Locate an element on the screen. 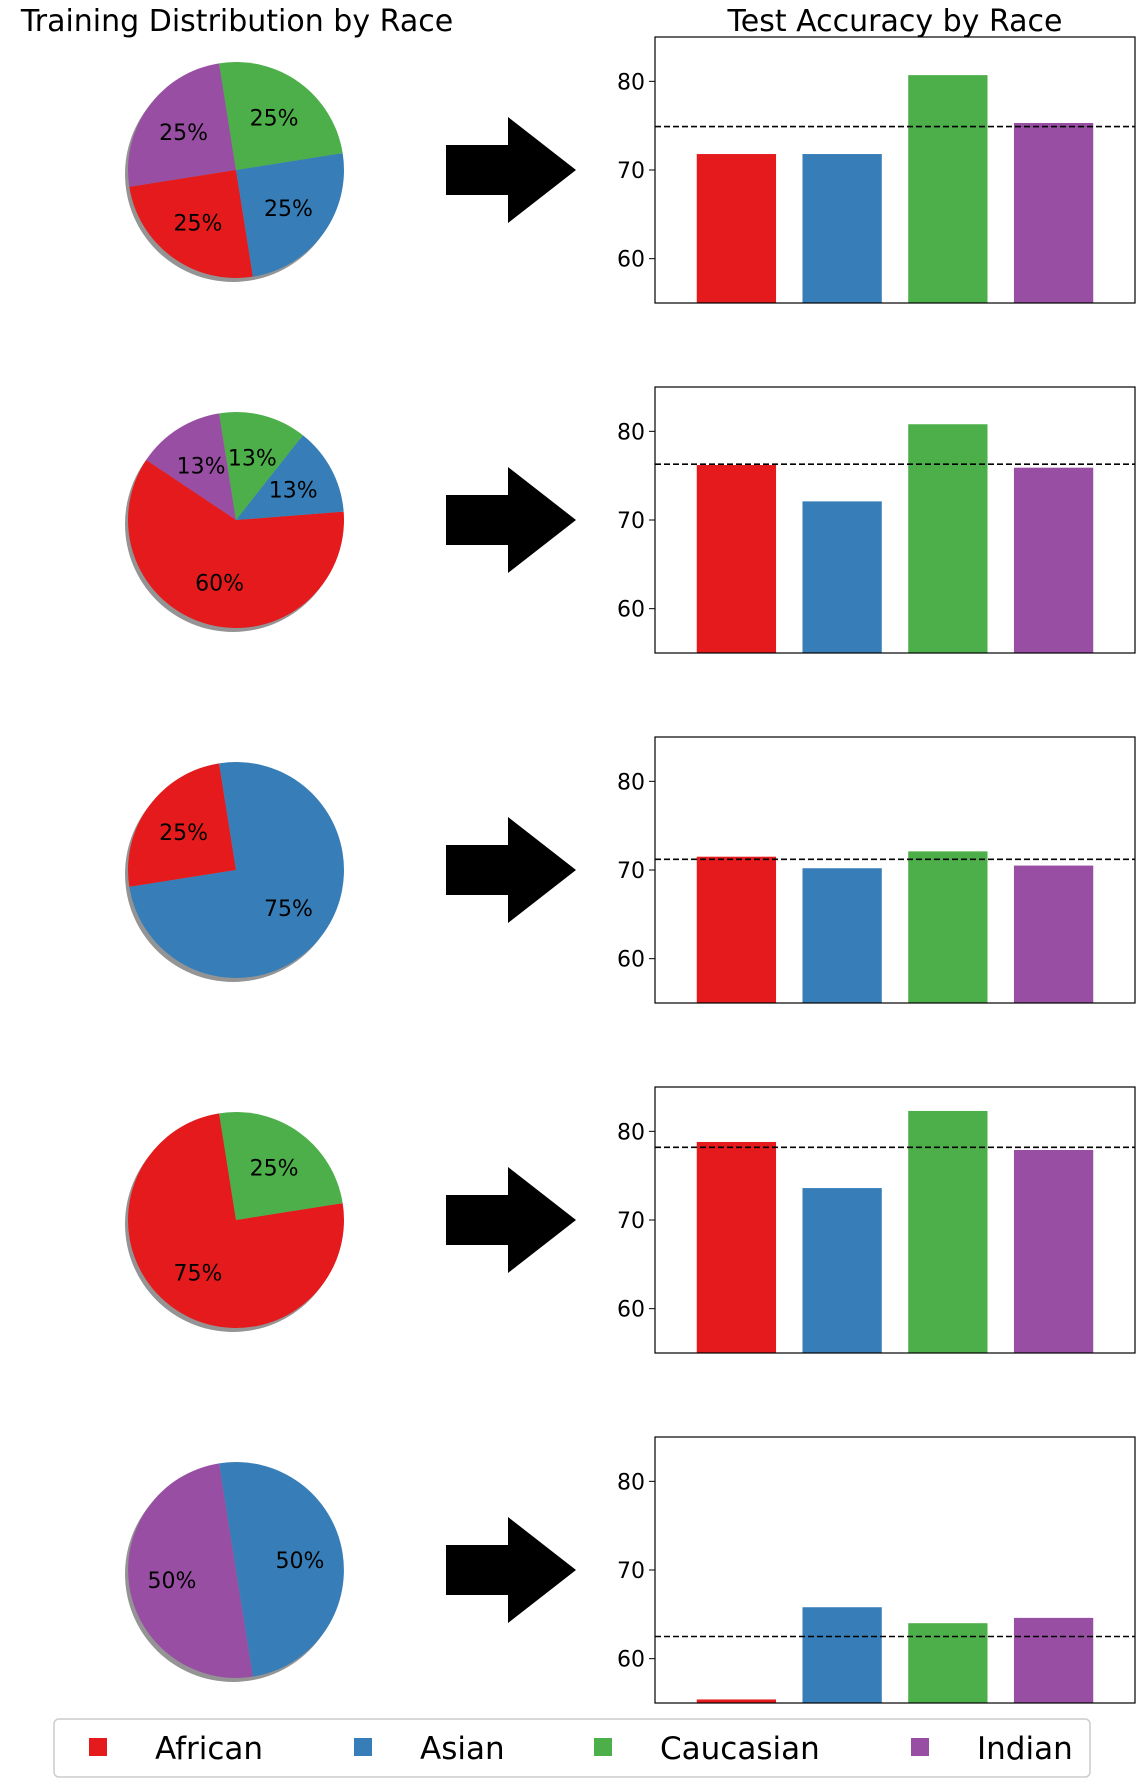 This screenshot has height=1792, width=1142. row-3: 25% 75% 60 70 80 is located at coordinates (630, 870).